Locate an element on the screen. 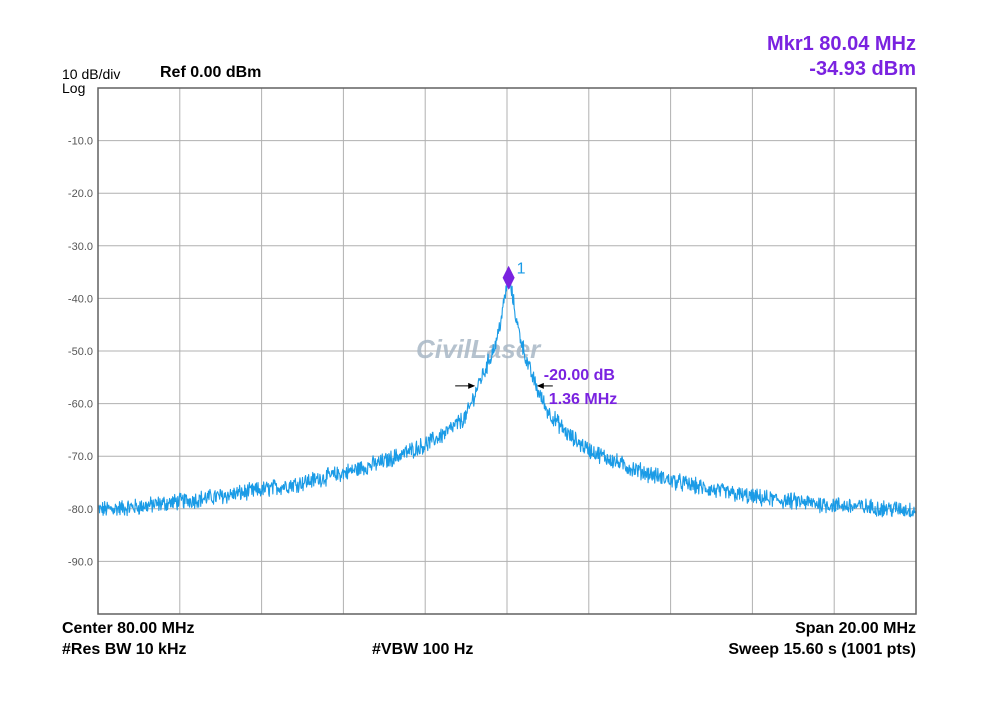  marker-1-label: 1 is located at coordinates (521, 269).